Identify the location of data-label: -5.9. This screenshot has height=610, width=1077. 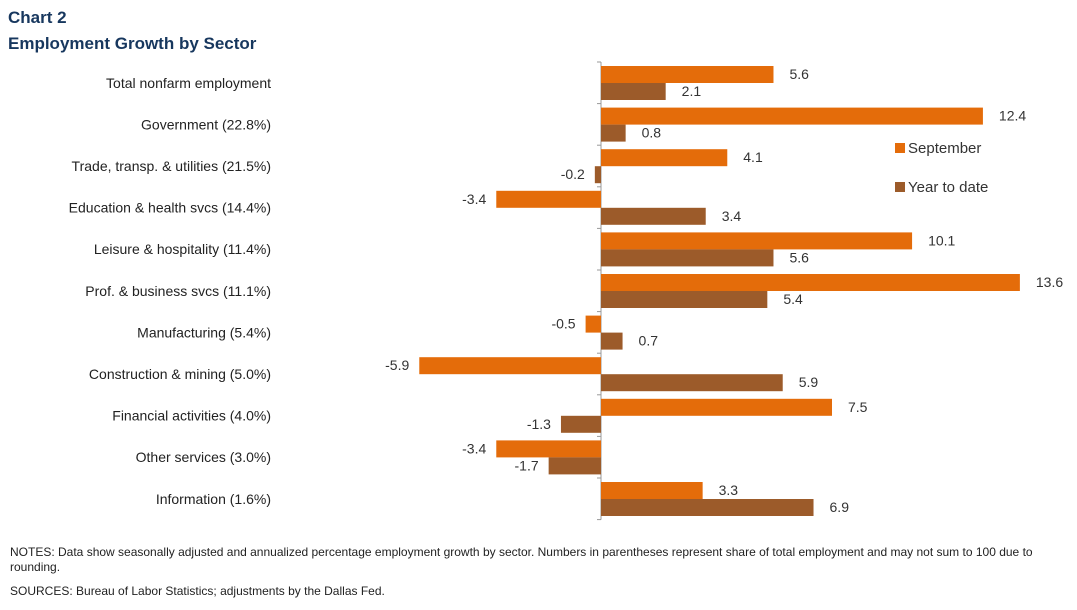
(397, 365).